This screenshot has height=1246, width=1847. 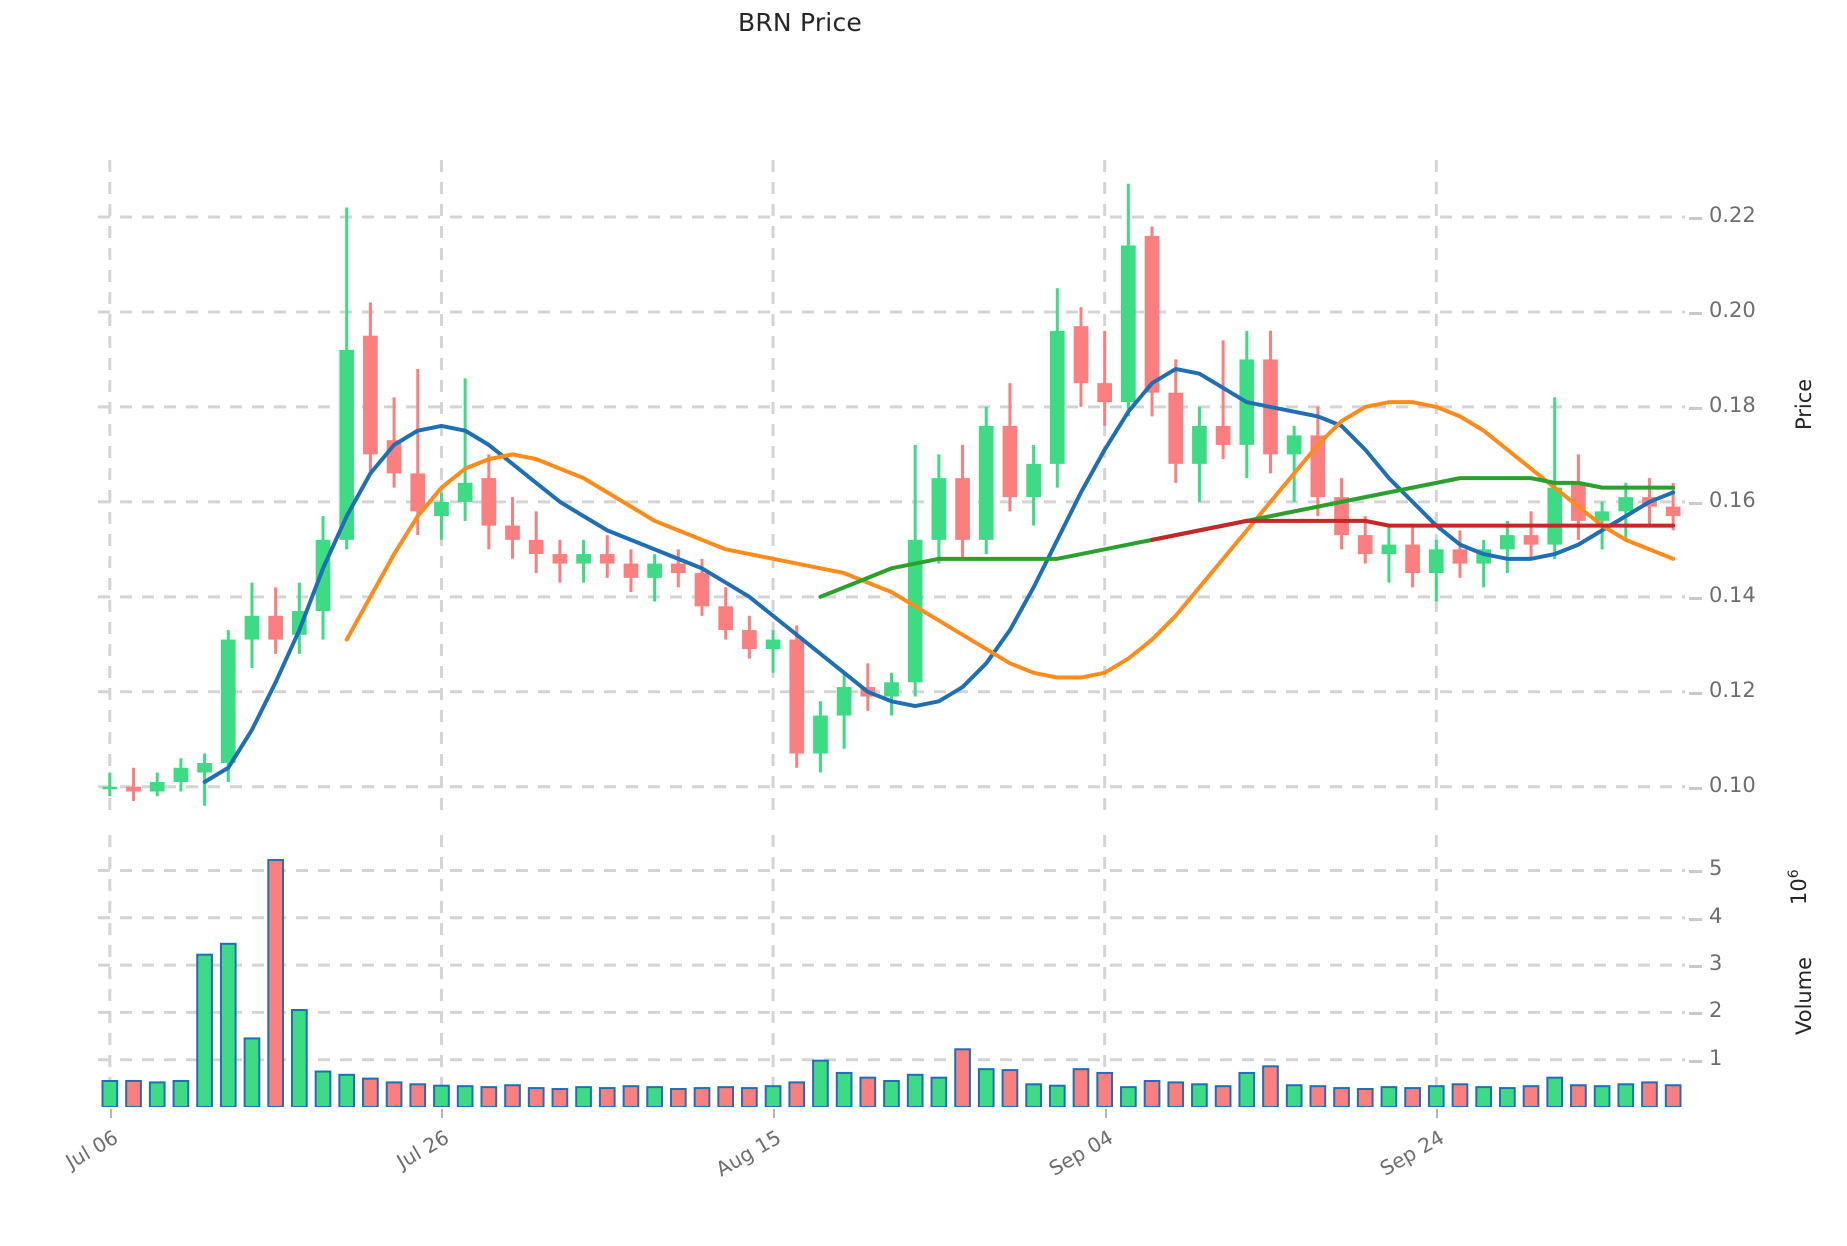 What do you see at coordinates (1716, 1057) in the screenshot?
I see `volume-tick-label: 1` at bounding box center [1716, 1057].